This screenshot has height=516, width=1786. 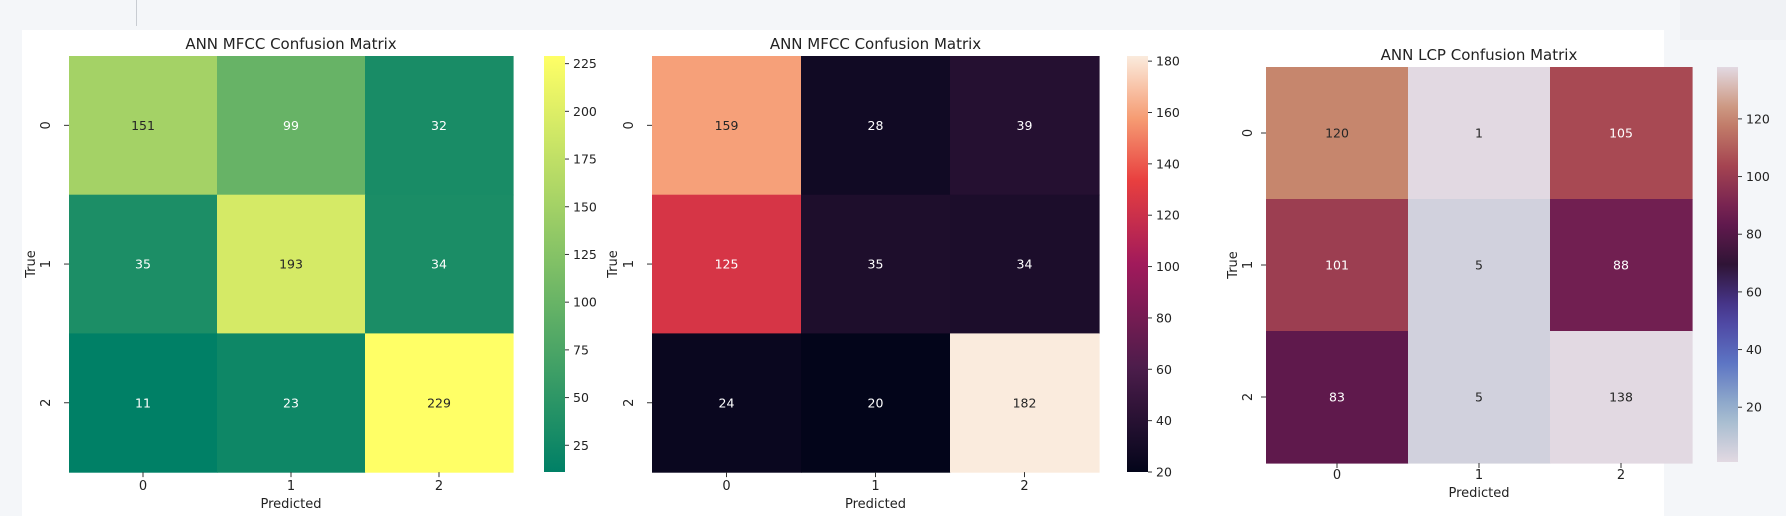 I want to click on plot3-colorbar-tick-label-3: 80, so click(x=1754, y=234).